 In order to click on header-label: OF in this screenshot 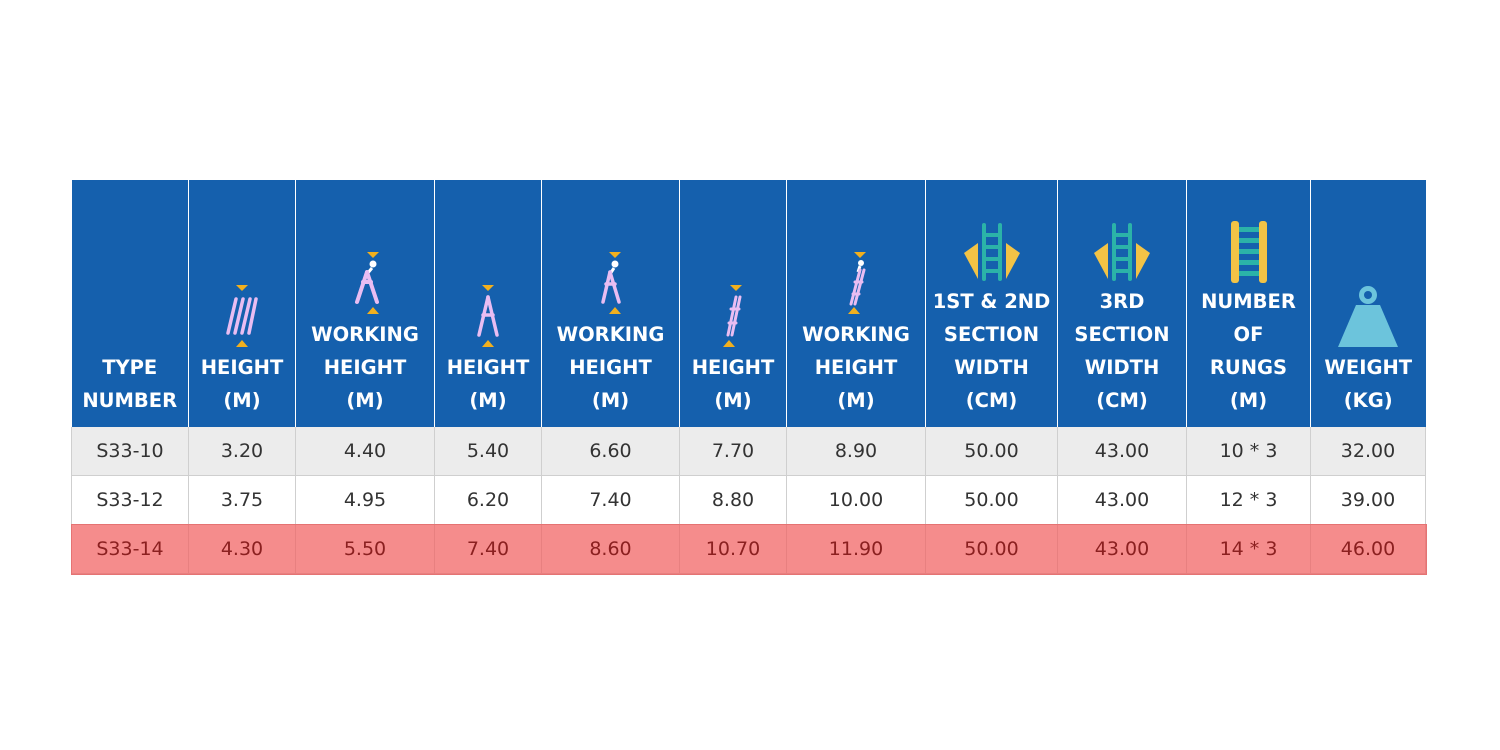, I will do `click(1248, 334)`.